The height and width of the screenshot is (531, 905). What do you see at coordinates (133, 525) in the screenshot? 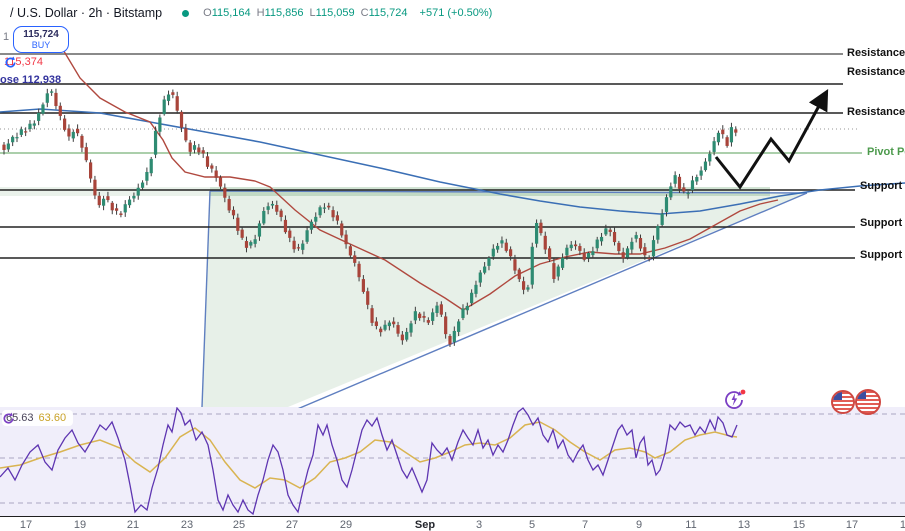
I see `date-label: 21` at bounding box center [133, 525].